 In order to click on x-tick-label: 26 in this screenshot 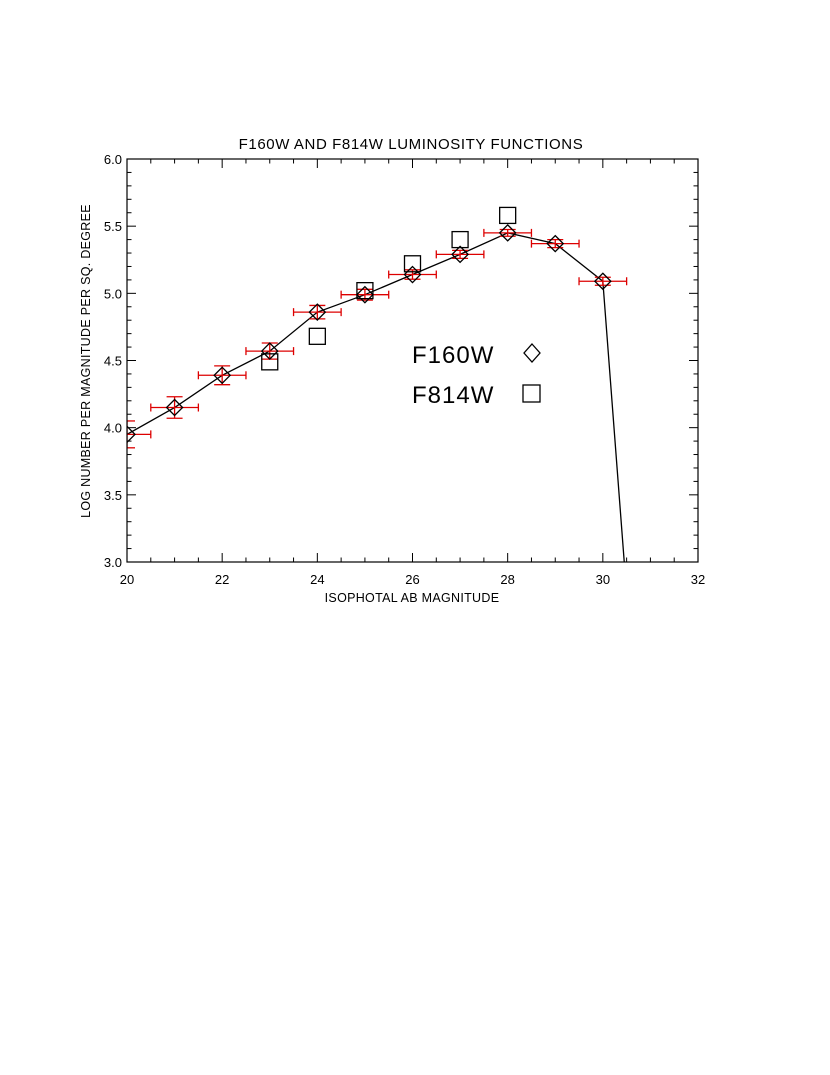, I will do `click(412, 579)`.